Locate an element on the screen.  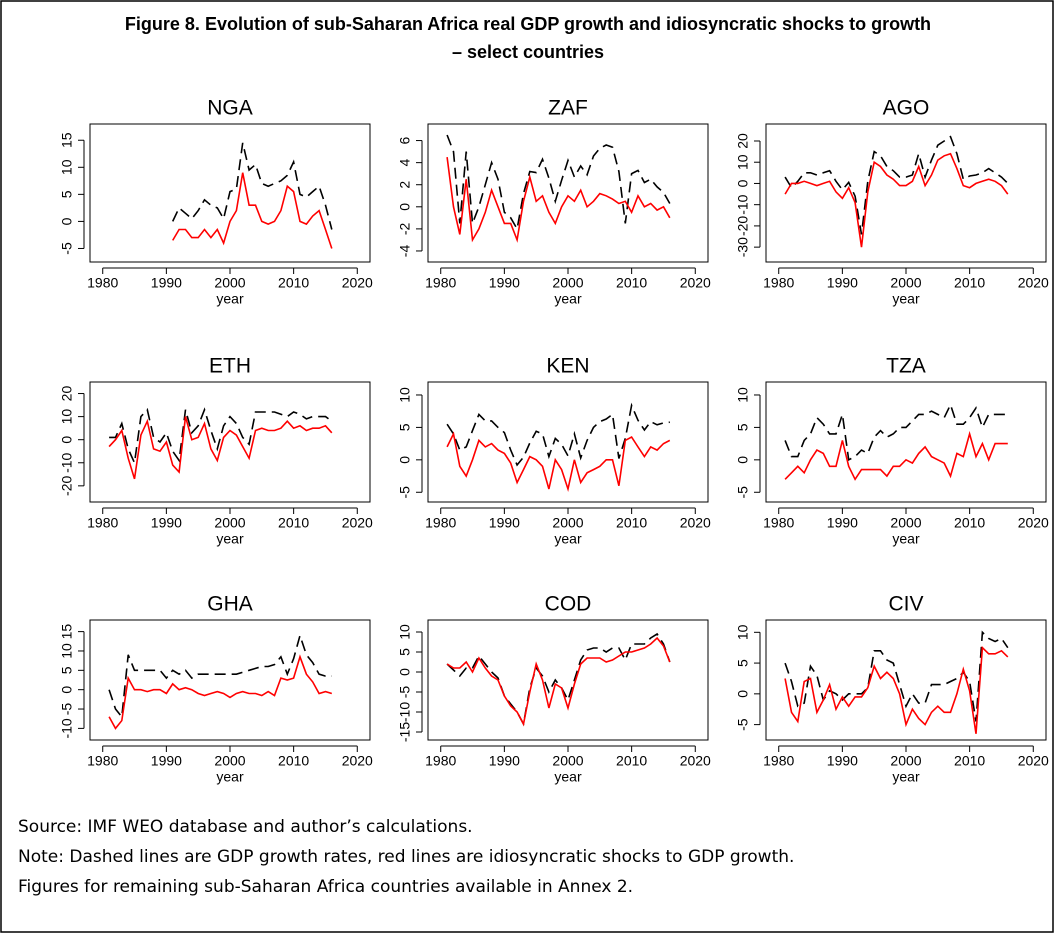
panel-title: ZAF is located at coordinates (568, 108).